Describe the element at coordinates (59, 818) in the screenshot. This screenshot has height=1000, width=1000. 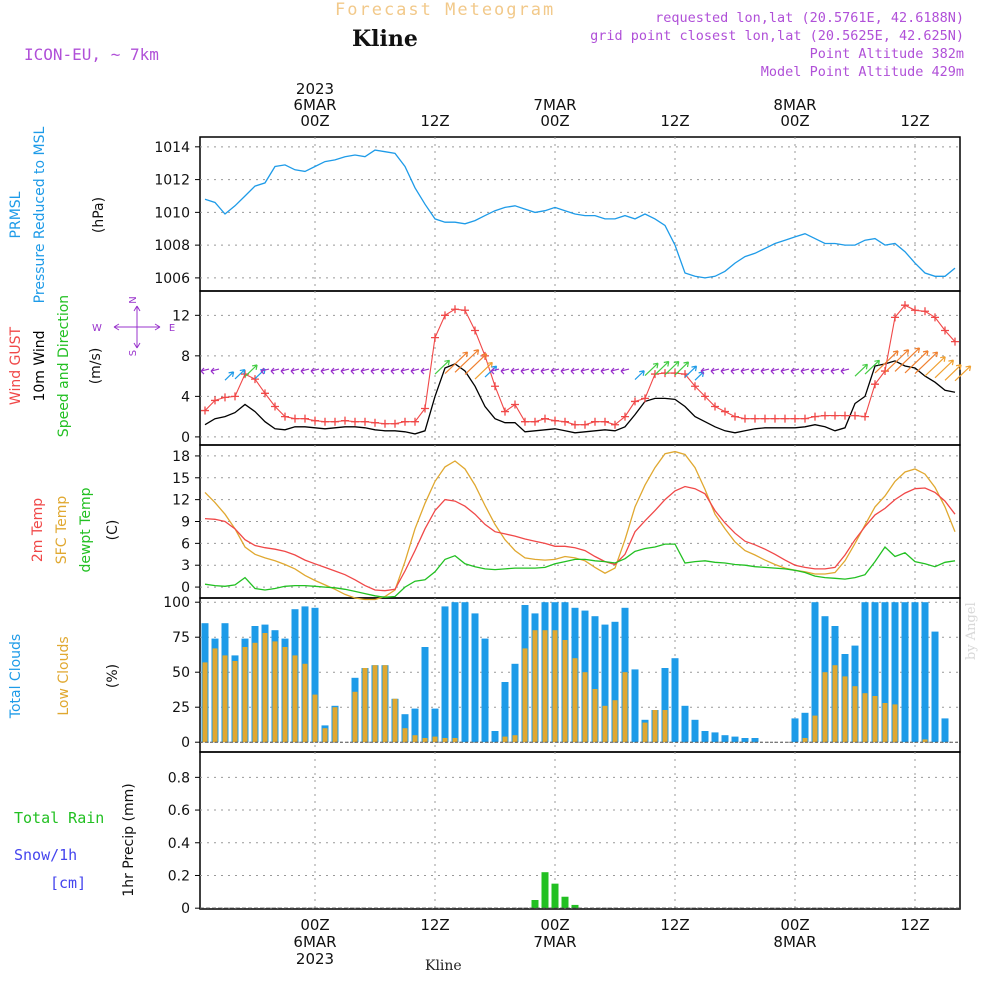
I see `rain-legend: Total Rain` at that location.